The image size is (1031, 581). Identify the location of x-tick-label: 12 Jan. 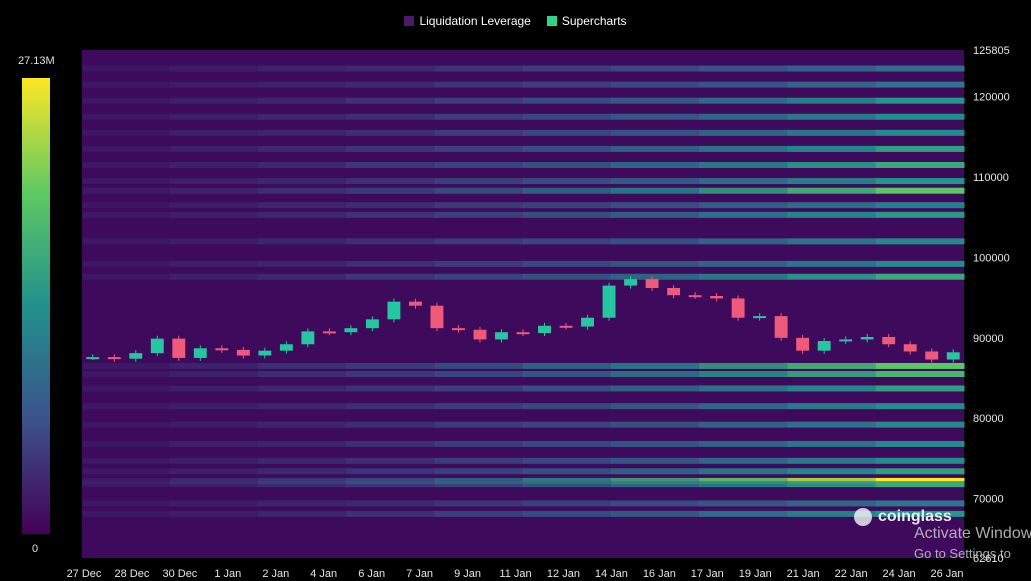
(563, 574).